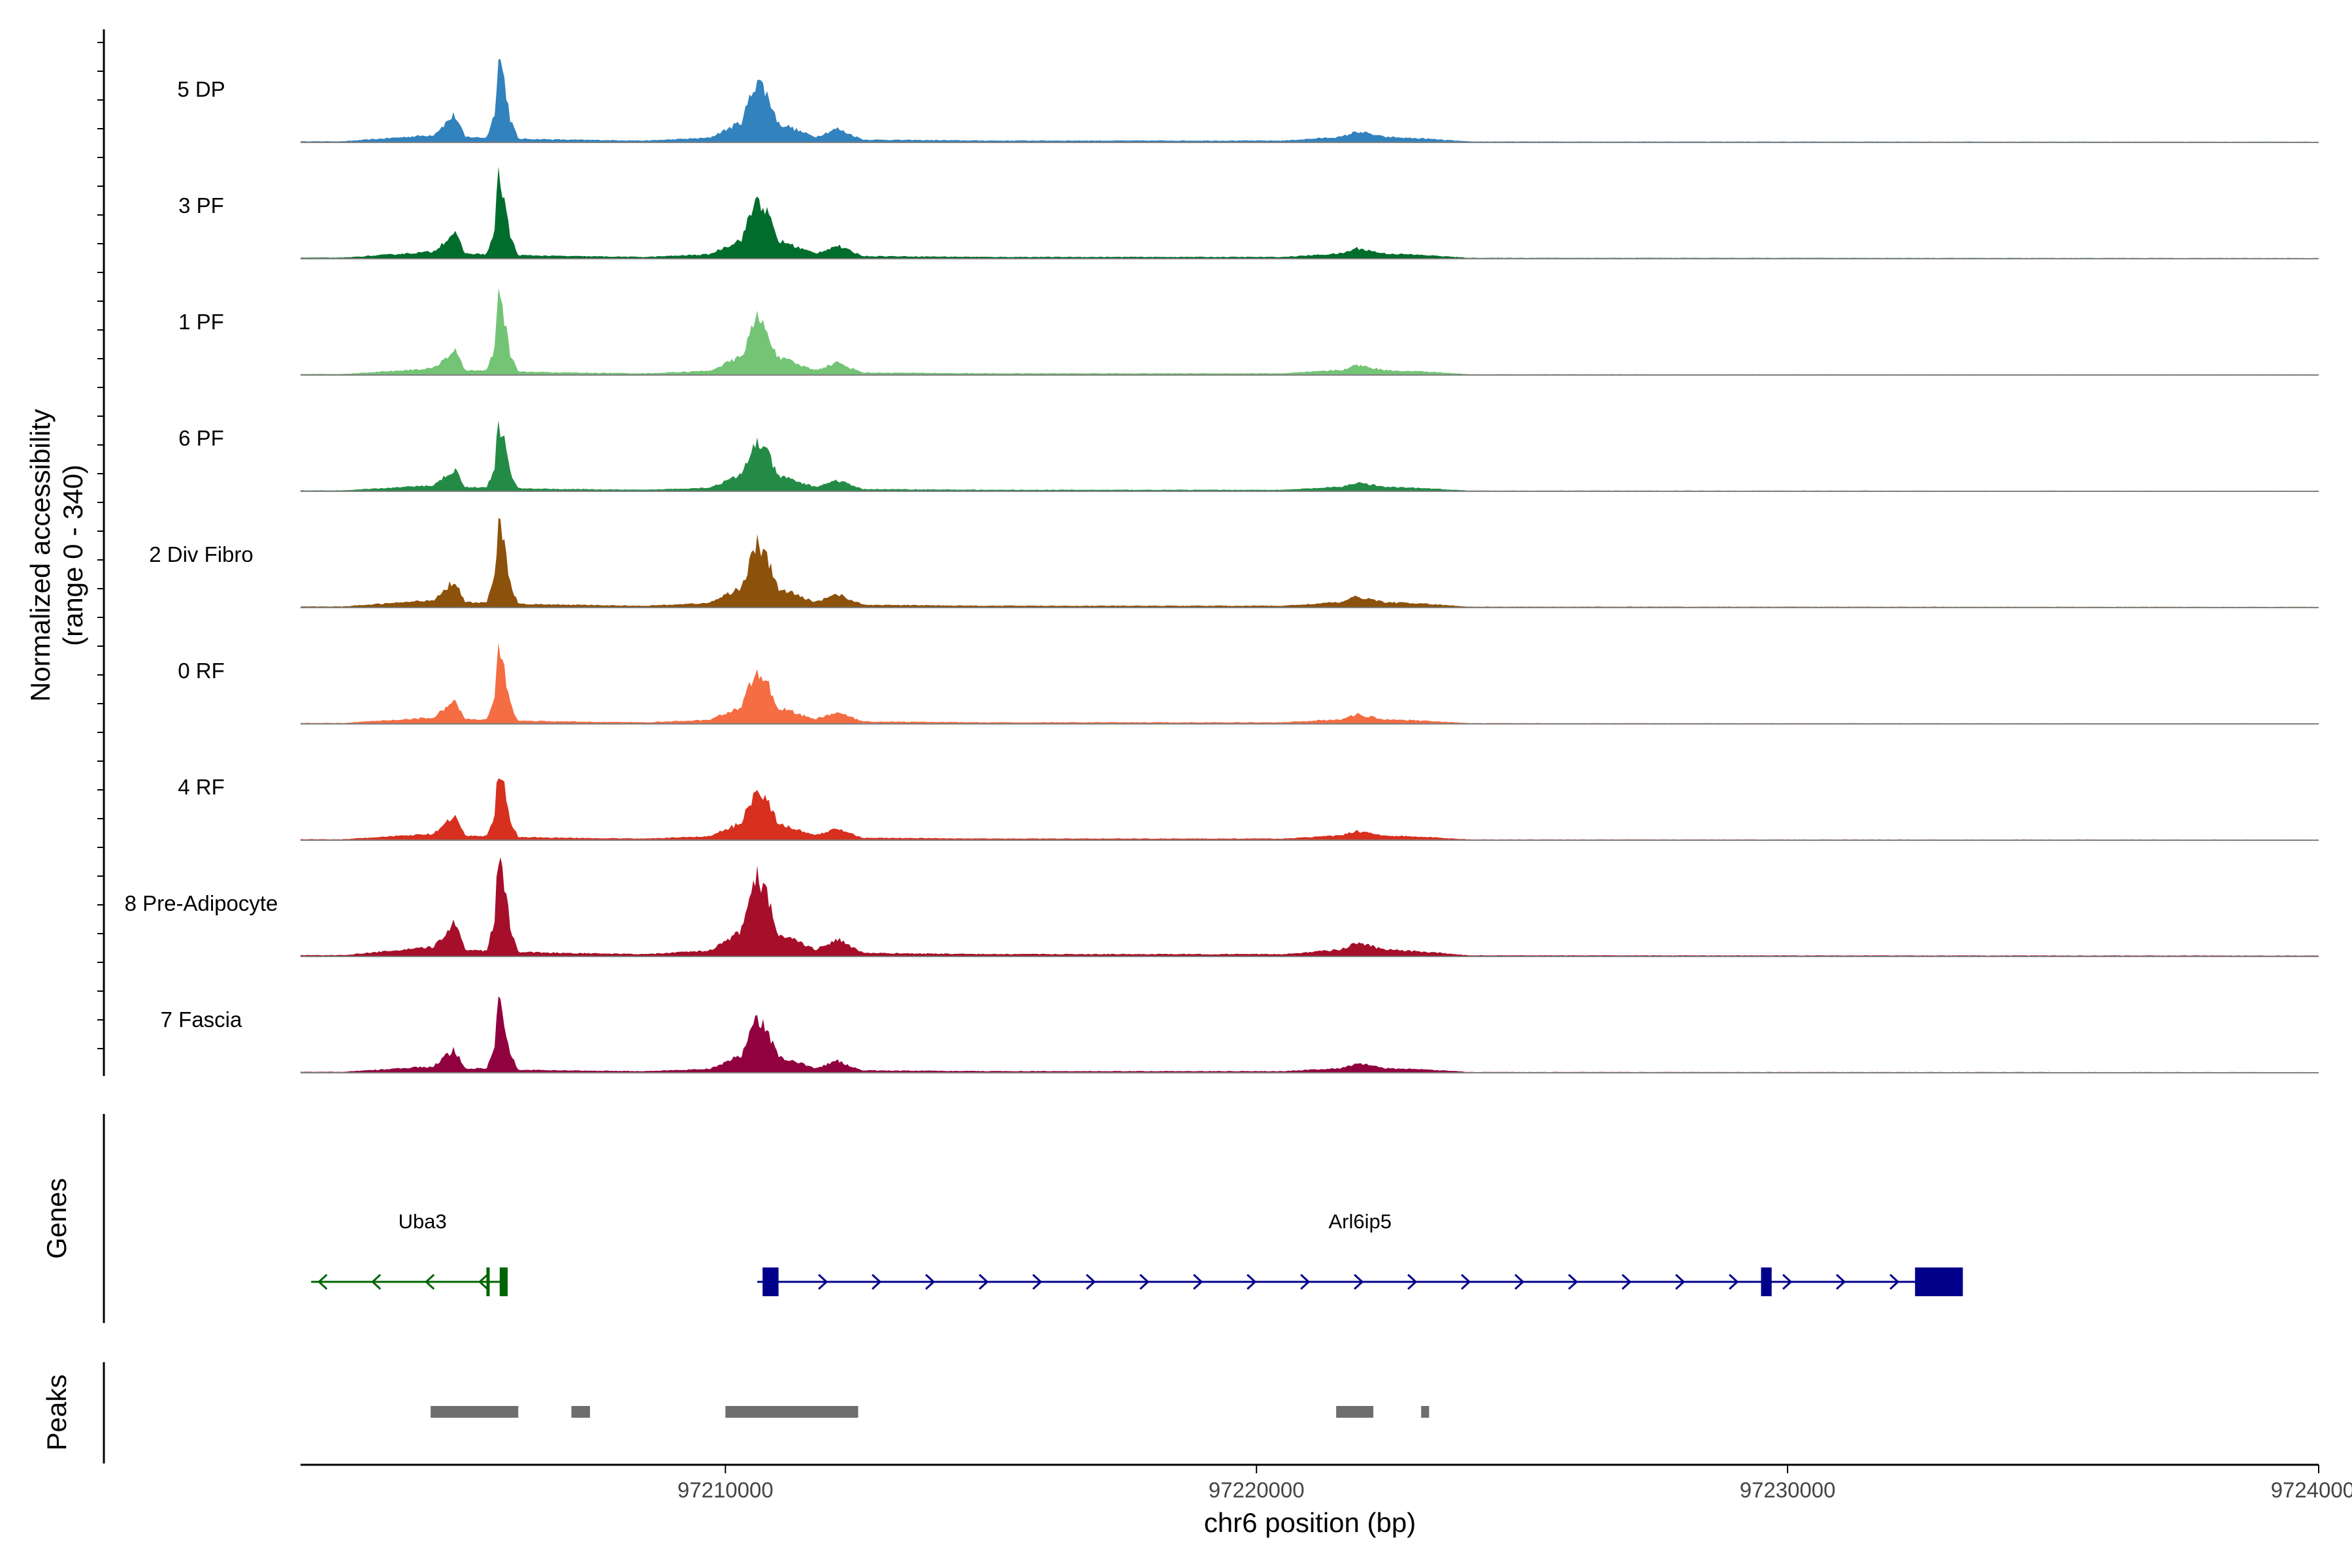 This screenshot has width=2352, height=1568. I want to click on y-axis-label-line1: Normalized accessibility, so click(40, 555).